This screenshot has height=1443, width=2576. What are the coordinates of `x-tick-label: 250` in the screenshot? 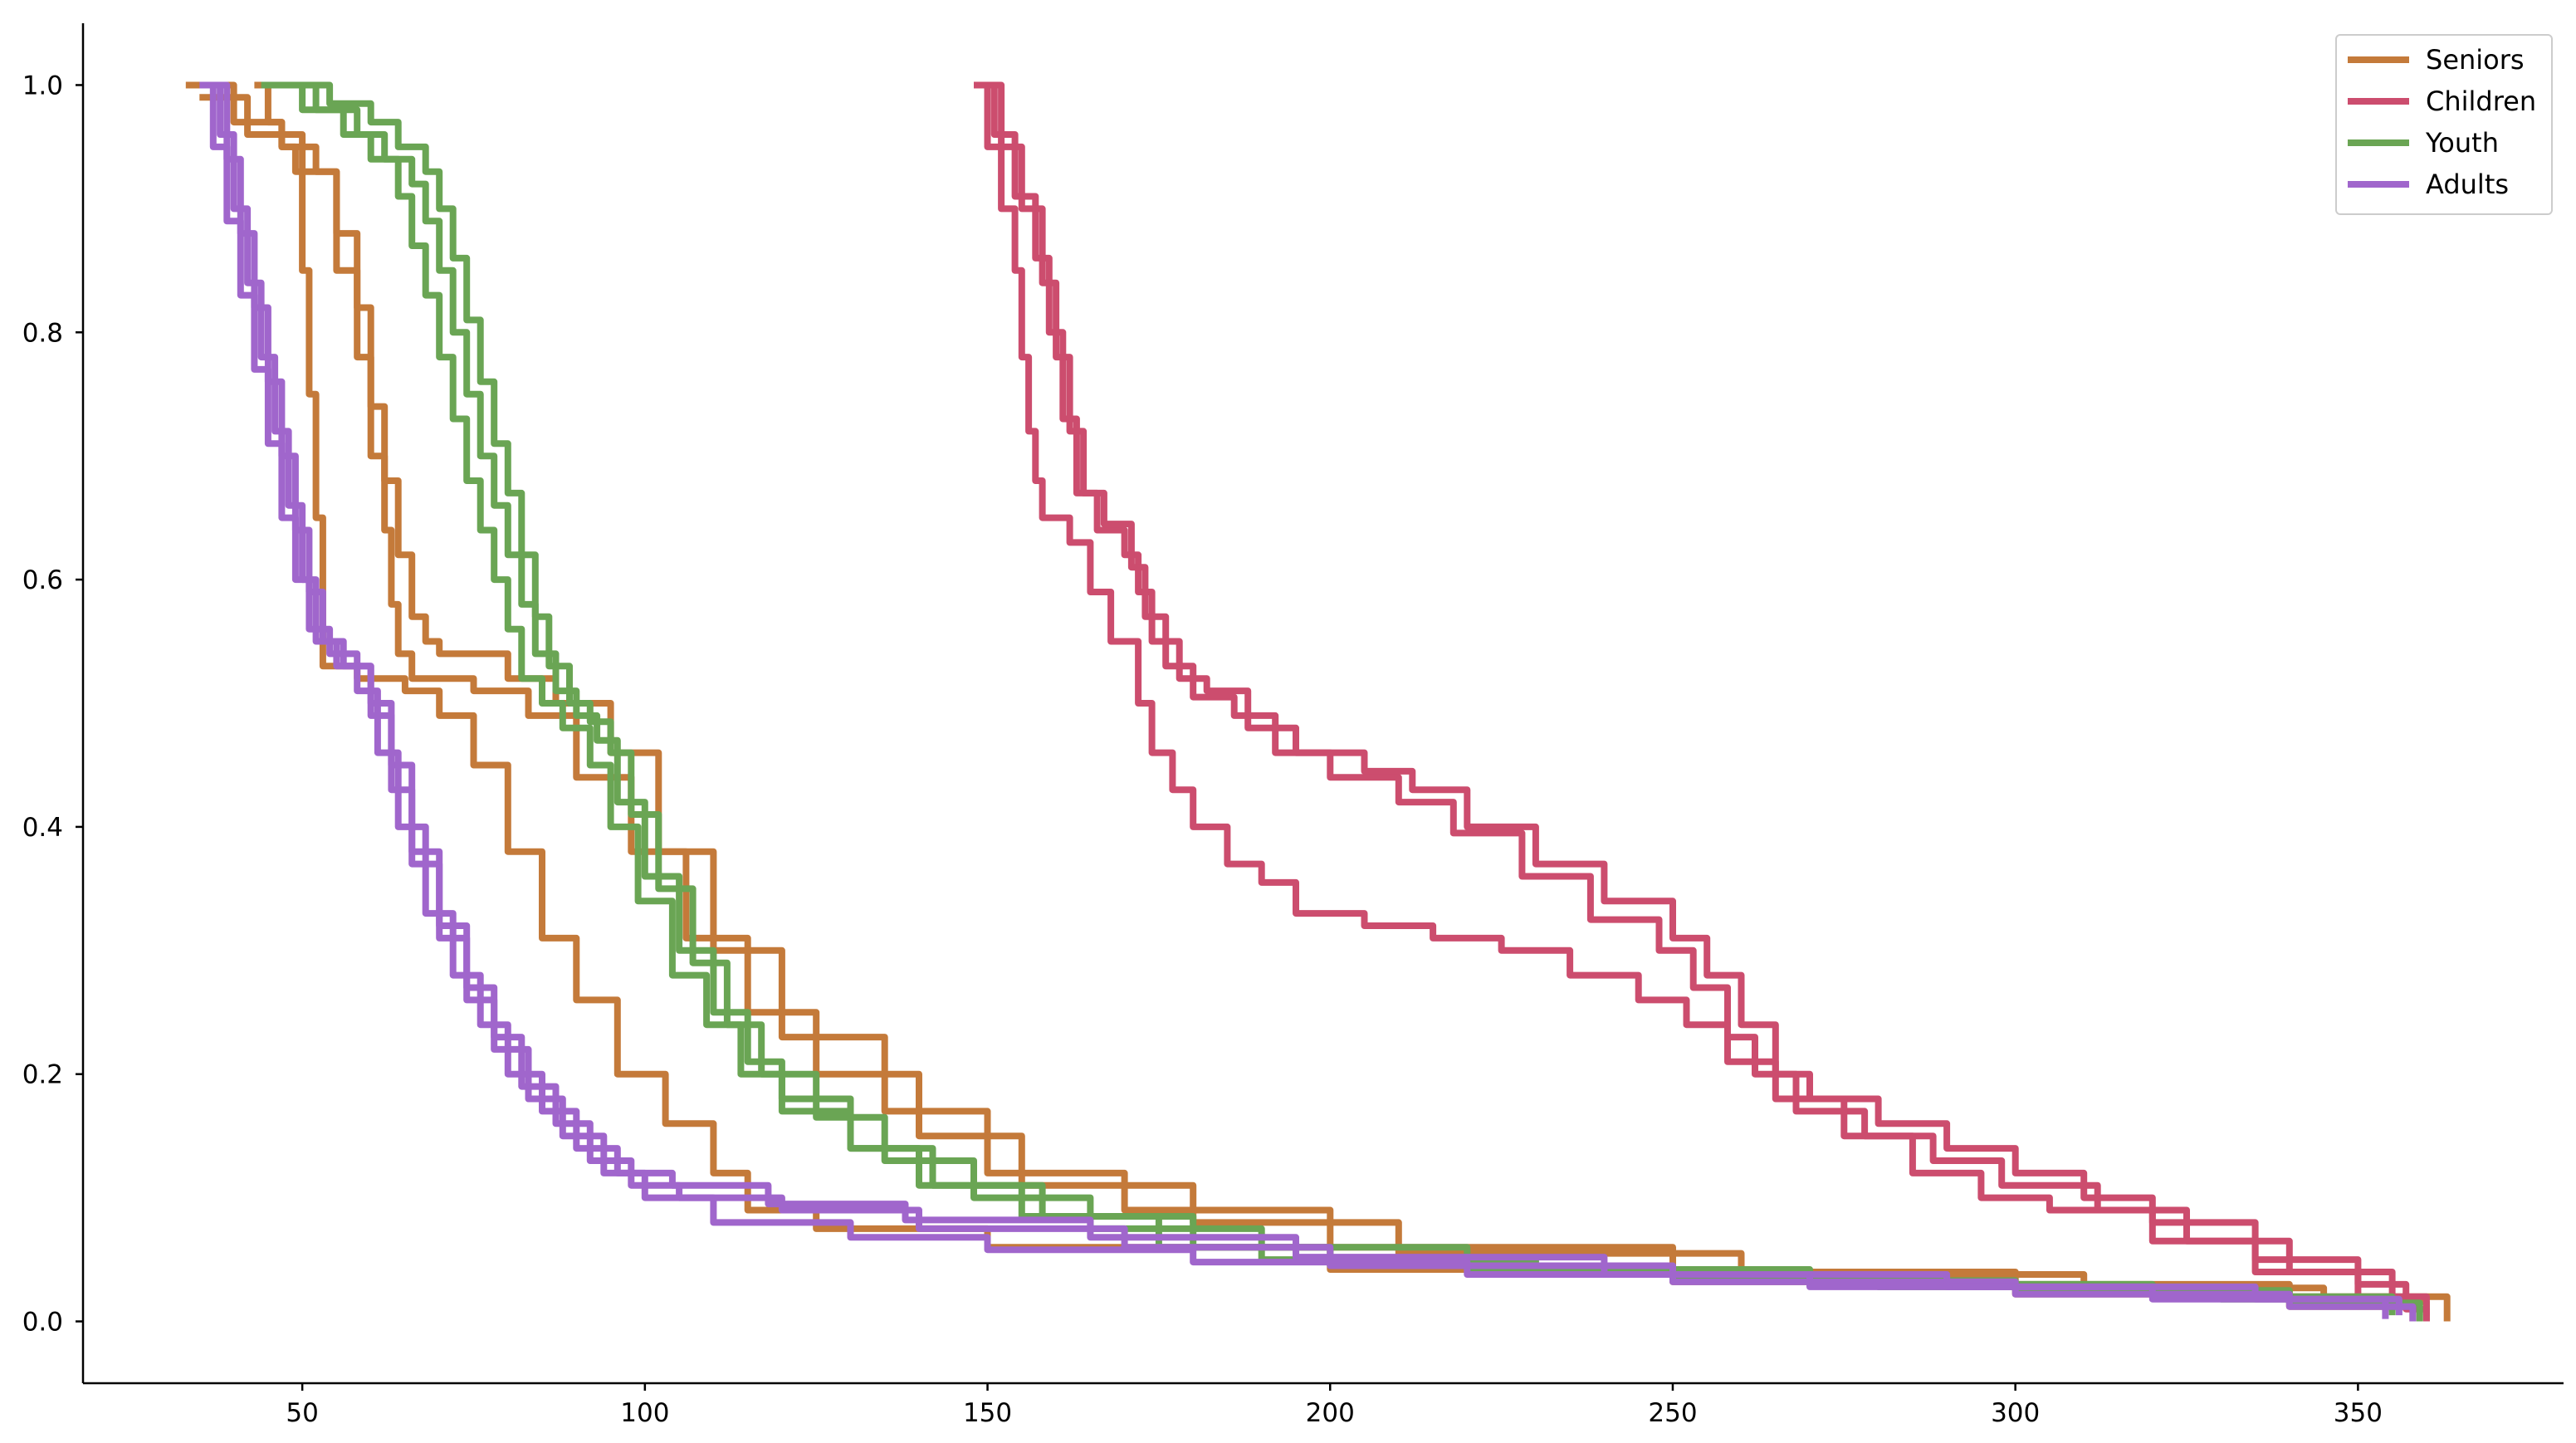 It's located at (1672, 1413).